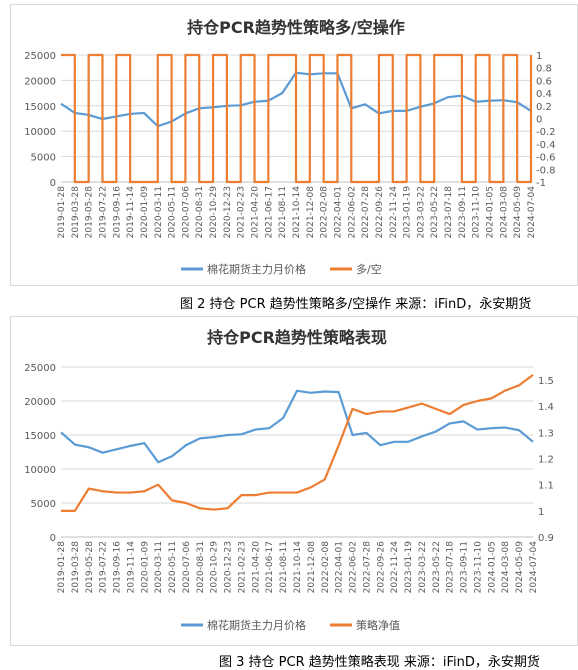  Describe the element at coordinates (546, 381) in the screenshot. I see `y2-tick-label: 1.5` at that location.